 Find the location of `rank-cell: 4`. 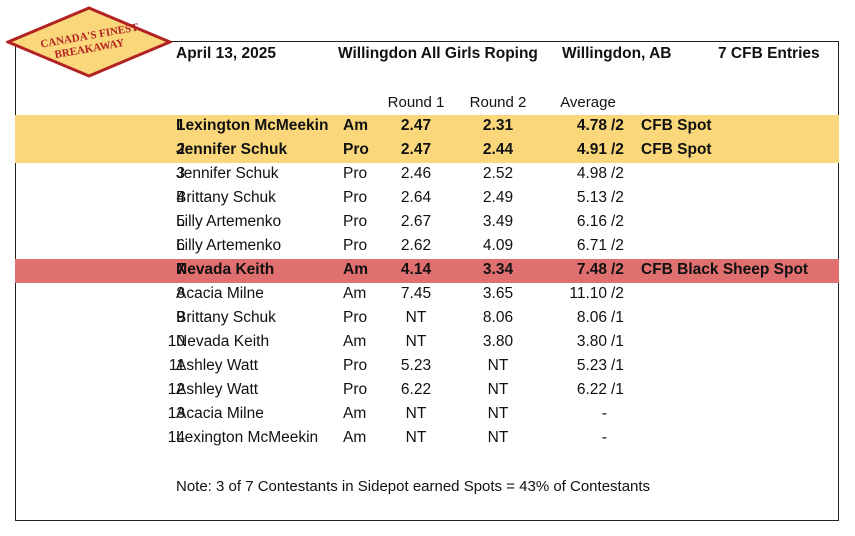

rank-cell: 4 is located at coordinates (180, 197).